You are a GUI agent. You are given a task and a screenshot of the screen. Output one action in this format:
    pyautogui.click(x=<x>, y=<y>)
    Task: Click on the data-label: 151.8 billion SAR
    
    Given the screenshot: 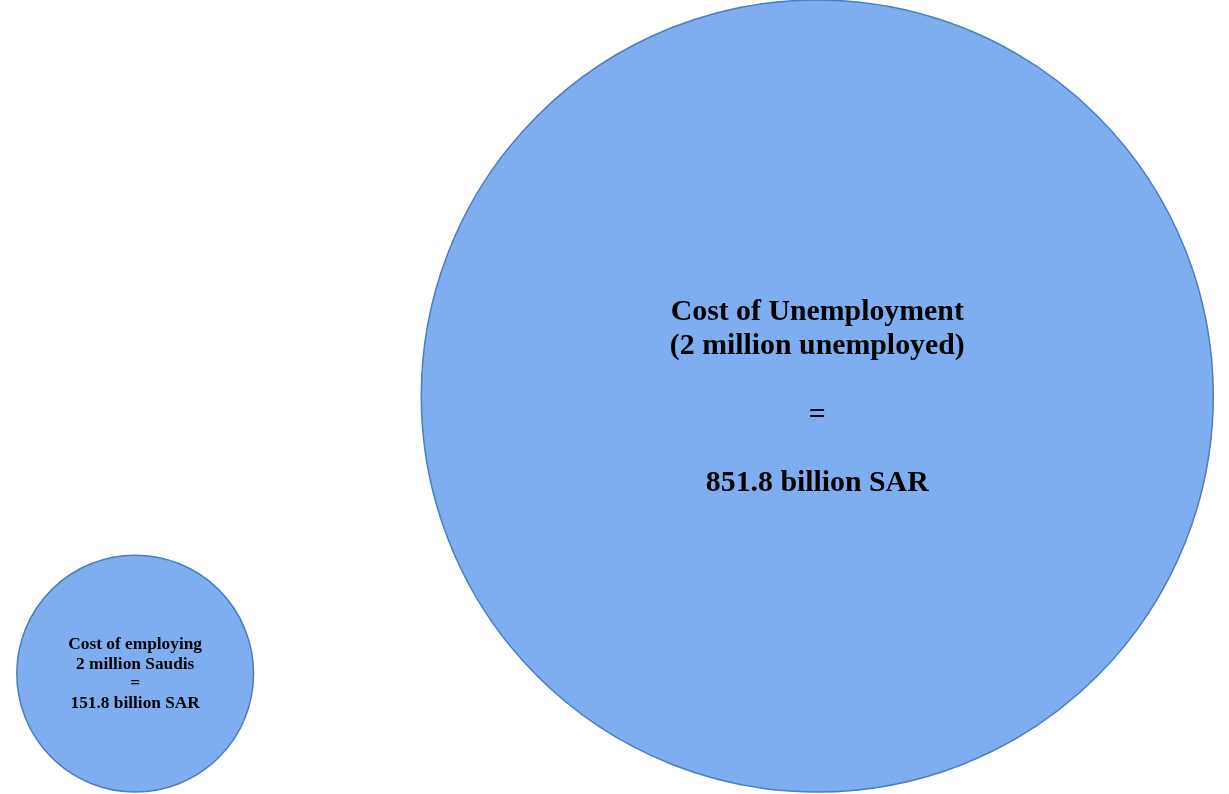 What is the action you would take?
    pyautogui.click(x=135, y=703)
    